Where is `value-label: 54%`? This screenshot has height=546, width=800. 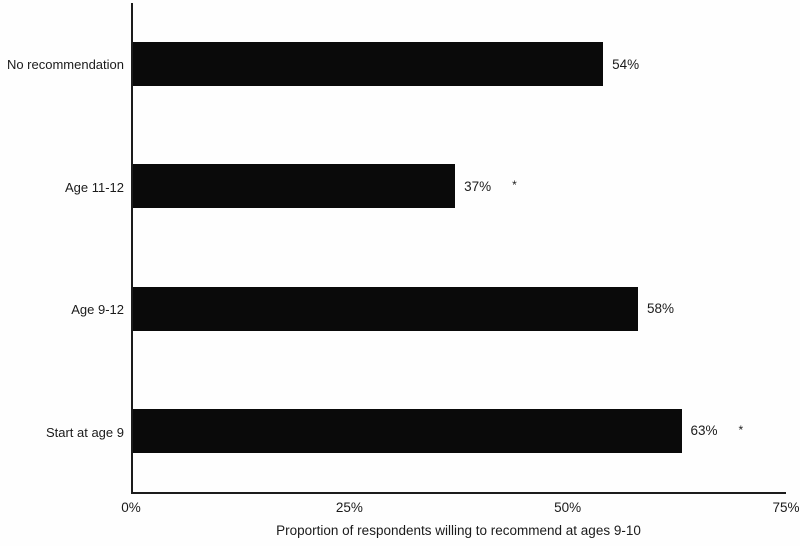 value-label: 54% is located at coordinates (626, 64).